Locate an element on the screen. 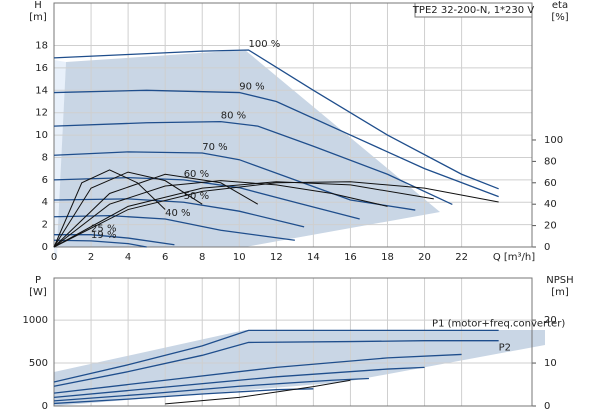  x-tick-label: 22 is located at coordinates (461, 257).